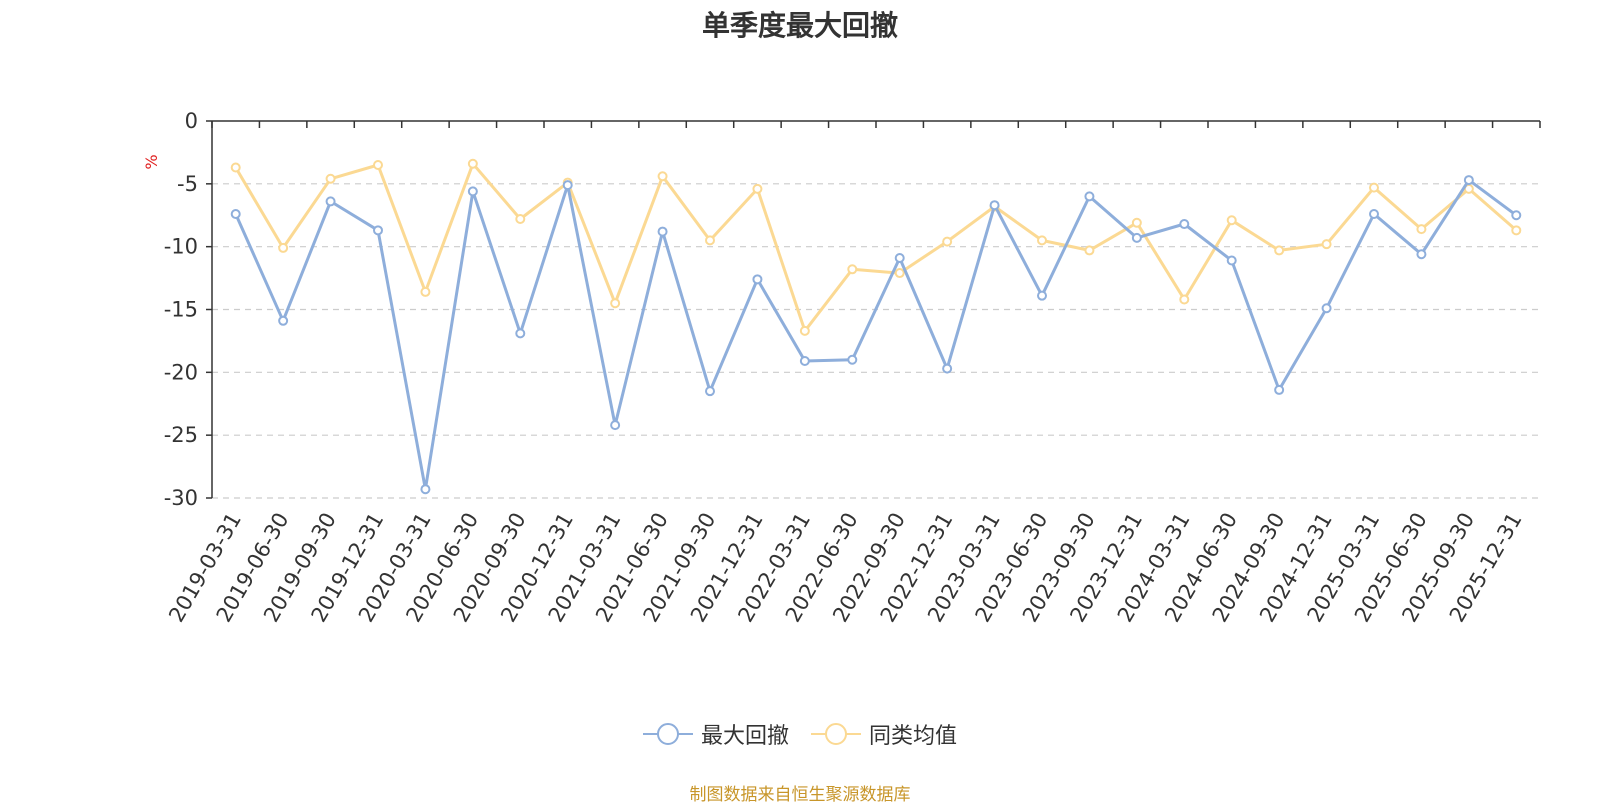 This screenshot has height=805, width=1600. Describe the element at coordinates (800, 795) in the screenshot. I see `source-note: 制图数据来自恒生聚源数据库` at that location.